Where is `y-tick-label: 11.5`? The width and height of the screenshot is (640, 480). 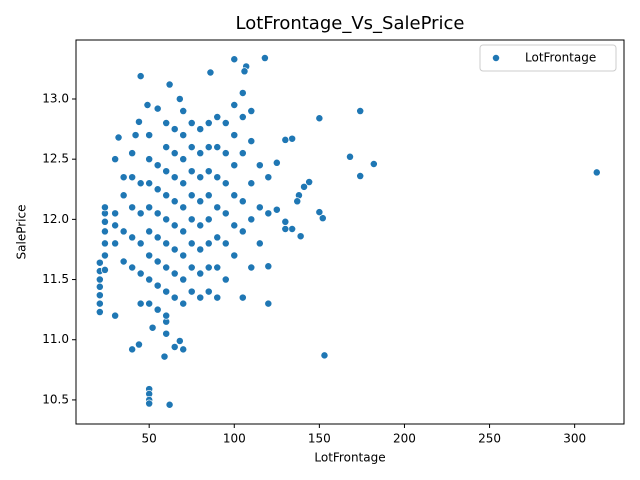 y-tick-label: 11.5 is located at coordinates (55, 279).